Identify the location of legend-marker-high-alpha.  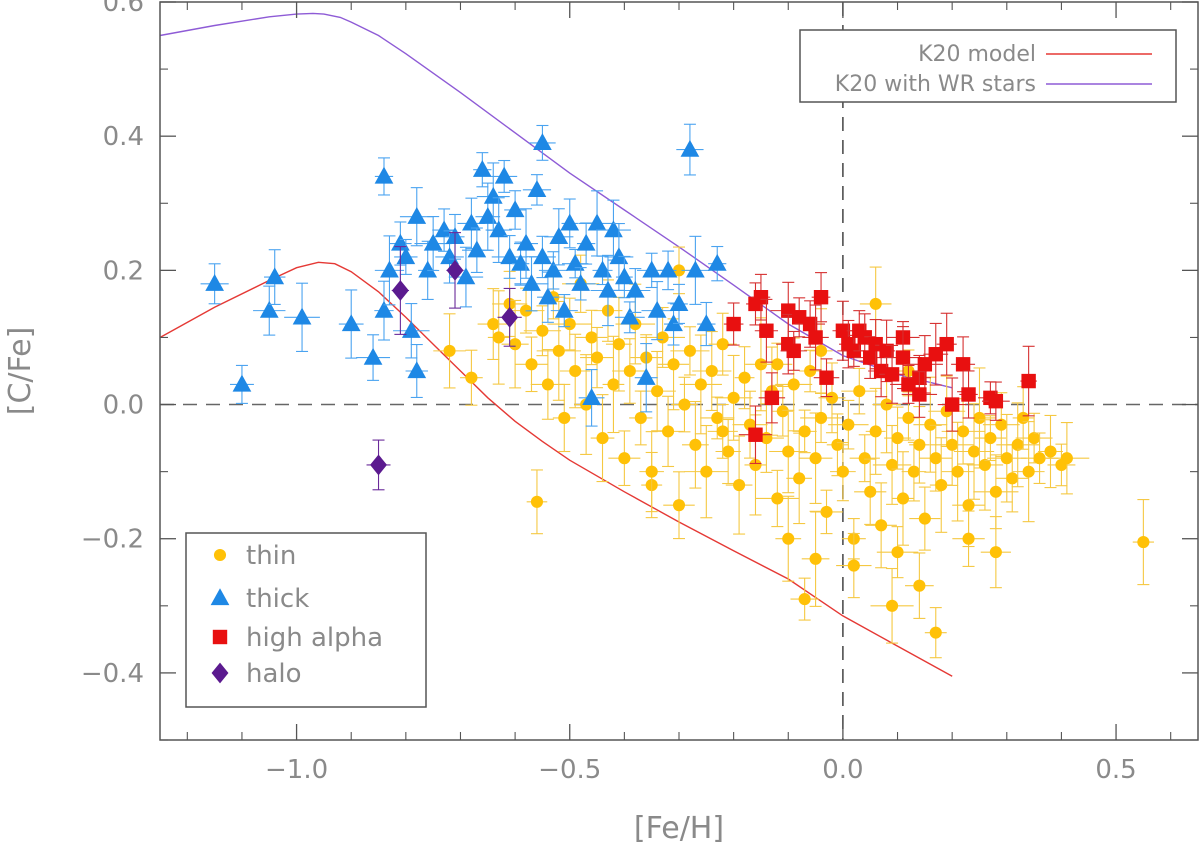
(220, 637).